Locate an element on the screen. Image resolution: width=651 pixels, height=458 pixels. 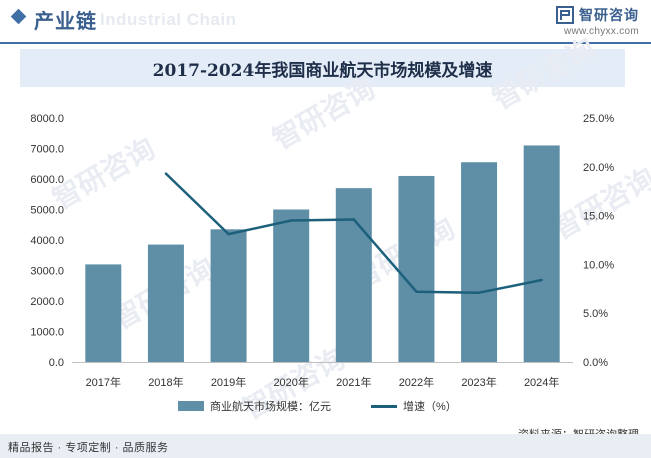
growth-point-2023年 is located at coordinates (479, 292).